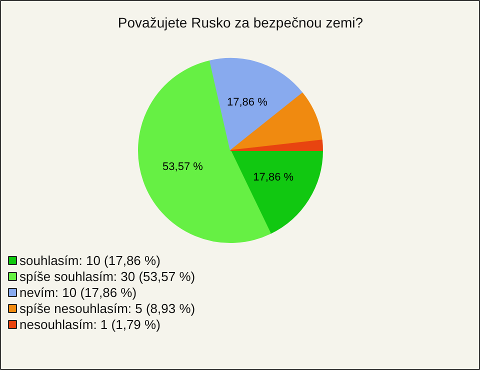  I want to click on legend-label: spíše nesouhlasím: 5 (8,93 %), so click(108, 308).